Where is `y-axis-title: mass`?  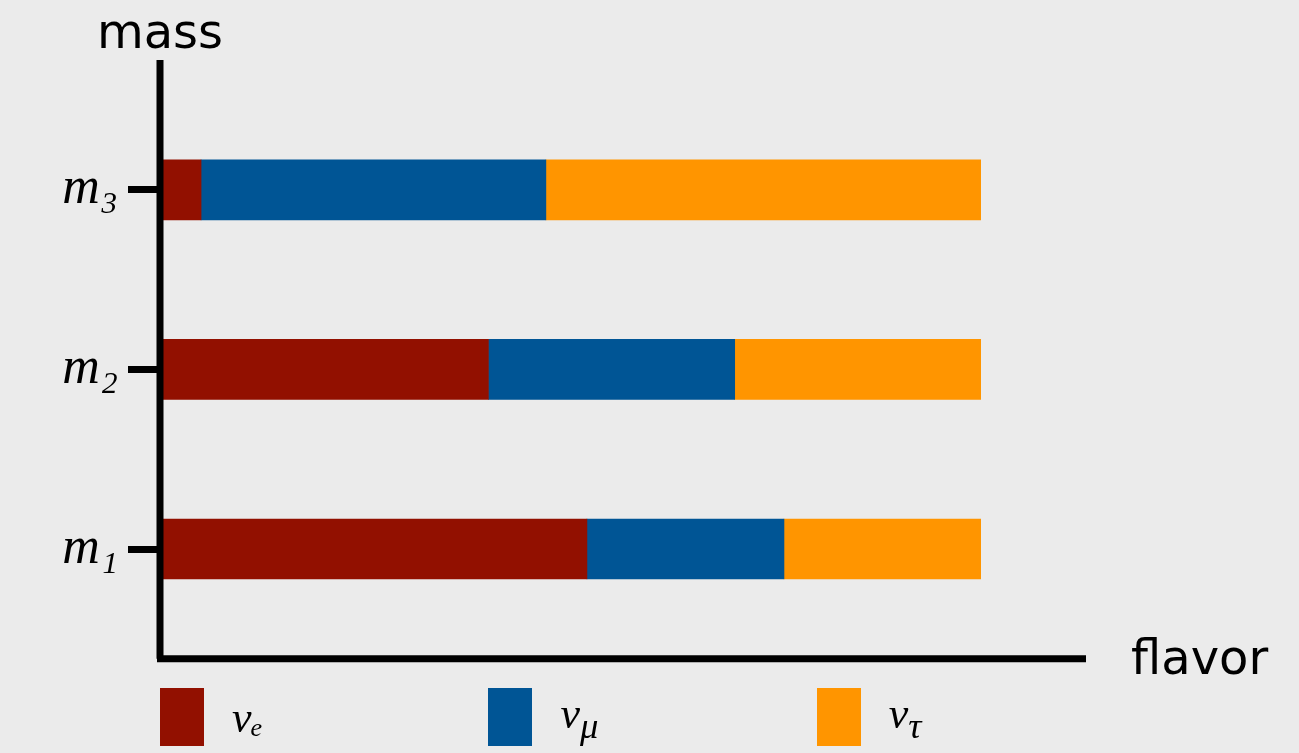 y-axis-title: mass is located at coordinates (160, 31).